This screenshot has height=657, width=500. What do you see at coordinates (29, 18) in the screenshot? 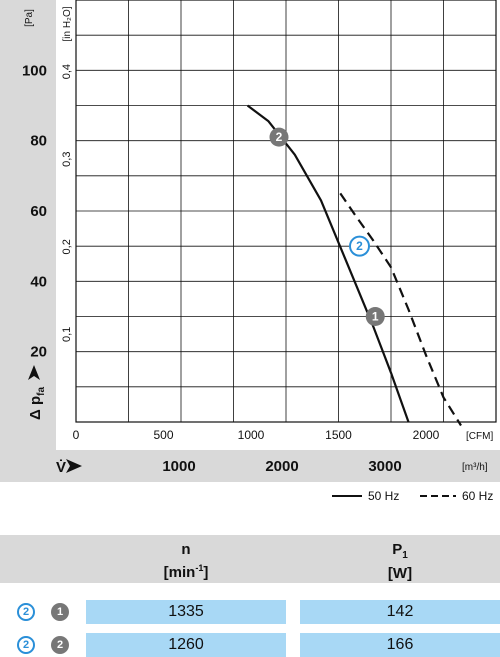
I see `y-unit-pa: [Pa]` at bounding box center [29, 18].